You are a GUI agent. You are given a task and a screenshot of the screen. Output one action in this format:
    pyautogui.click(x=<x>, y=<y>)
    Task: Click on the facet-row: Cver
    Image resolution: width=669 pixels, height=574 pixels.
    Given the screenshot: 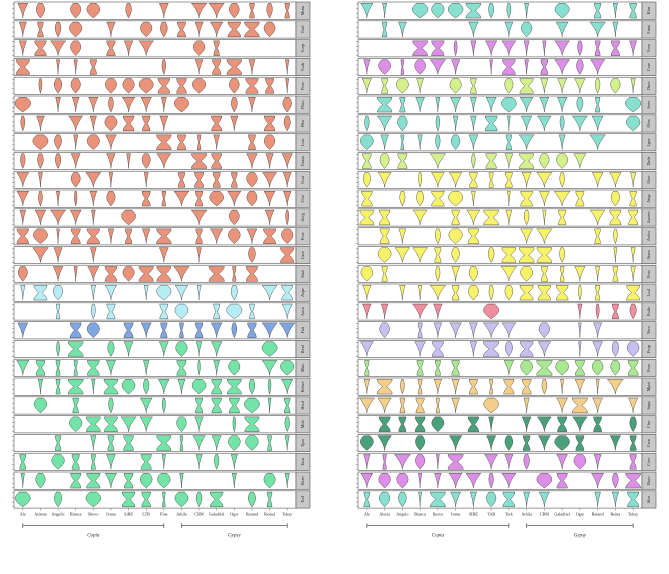 What is the action you would take?
    pyautogui.click(x=506, y=461)
    